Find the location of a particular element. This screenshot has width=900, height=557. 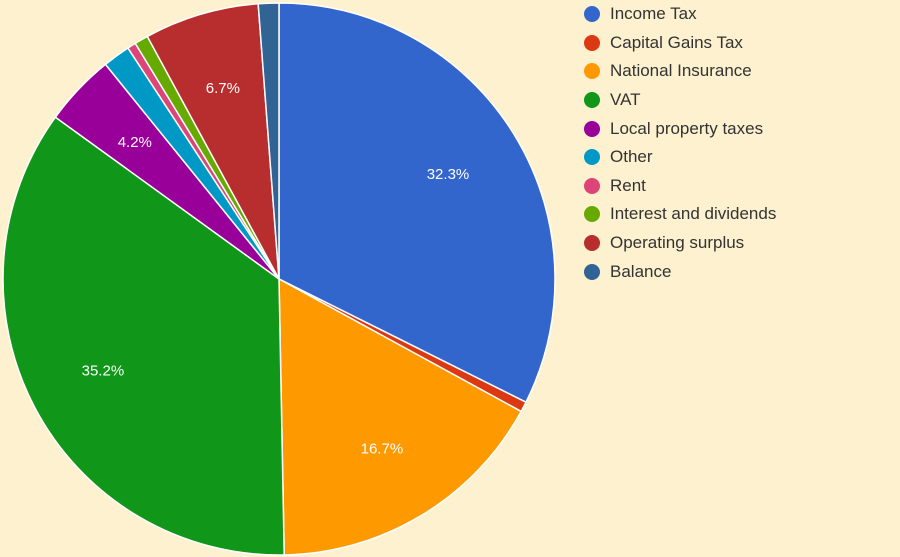

legend-item-rent: Rent is located at coordinates (680, 186).